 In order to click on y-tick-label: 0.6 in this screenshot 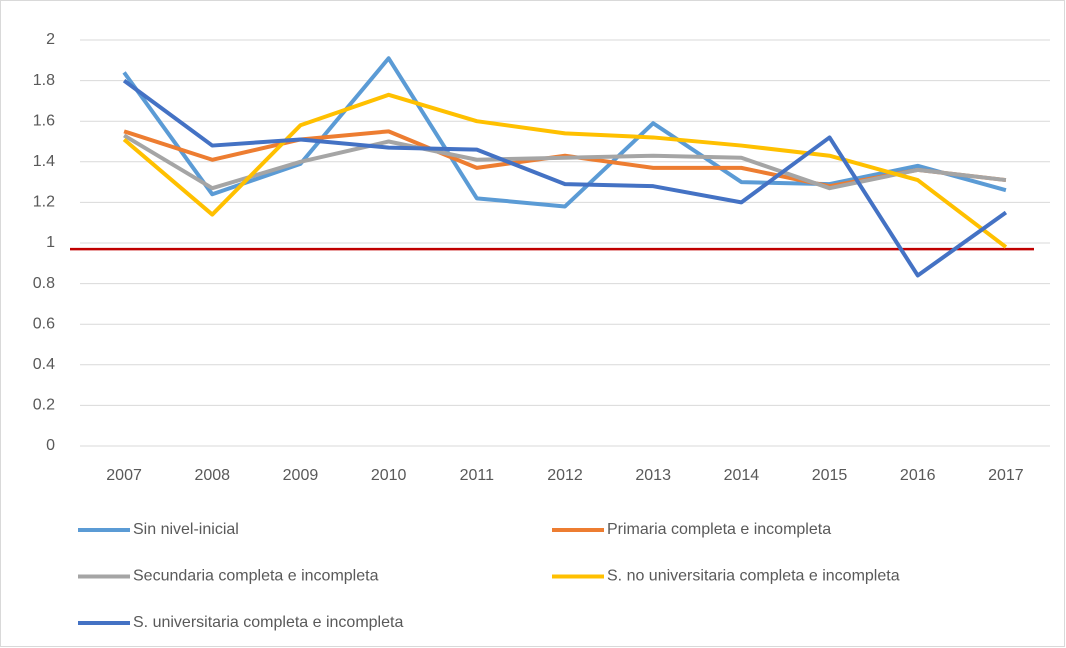, I will do `click(44, 323)`.